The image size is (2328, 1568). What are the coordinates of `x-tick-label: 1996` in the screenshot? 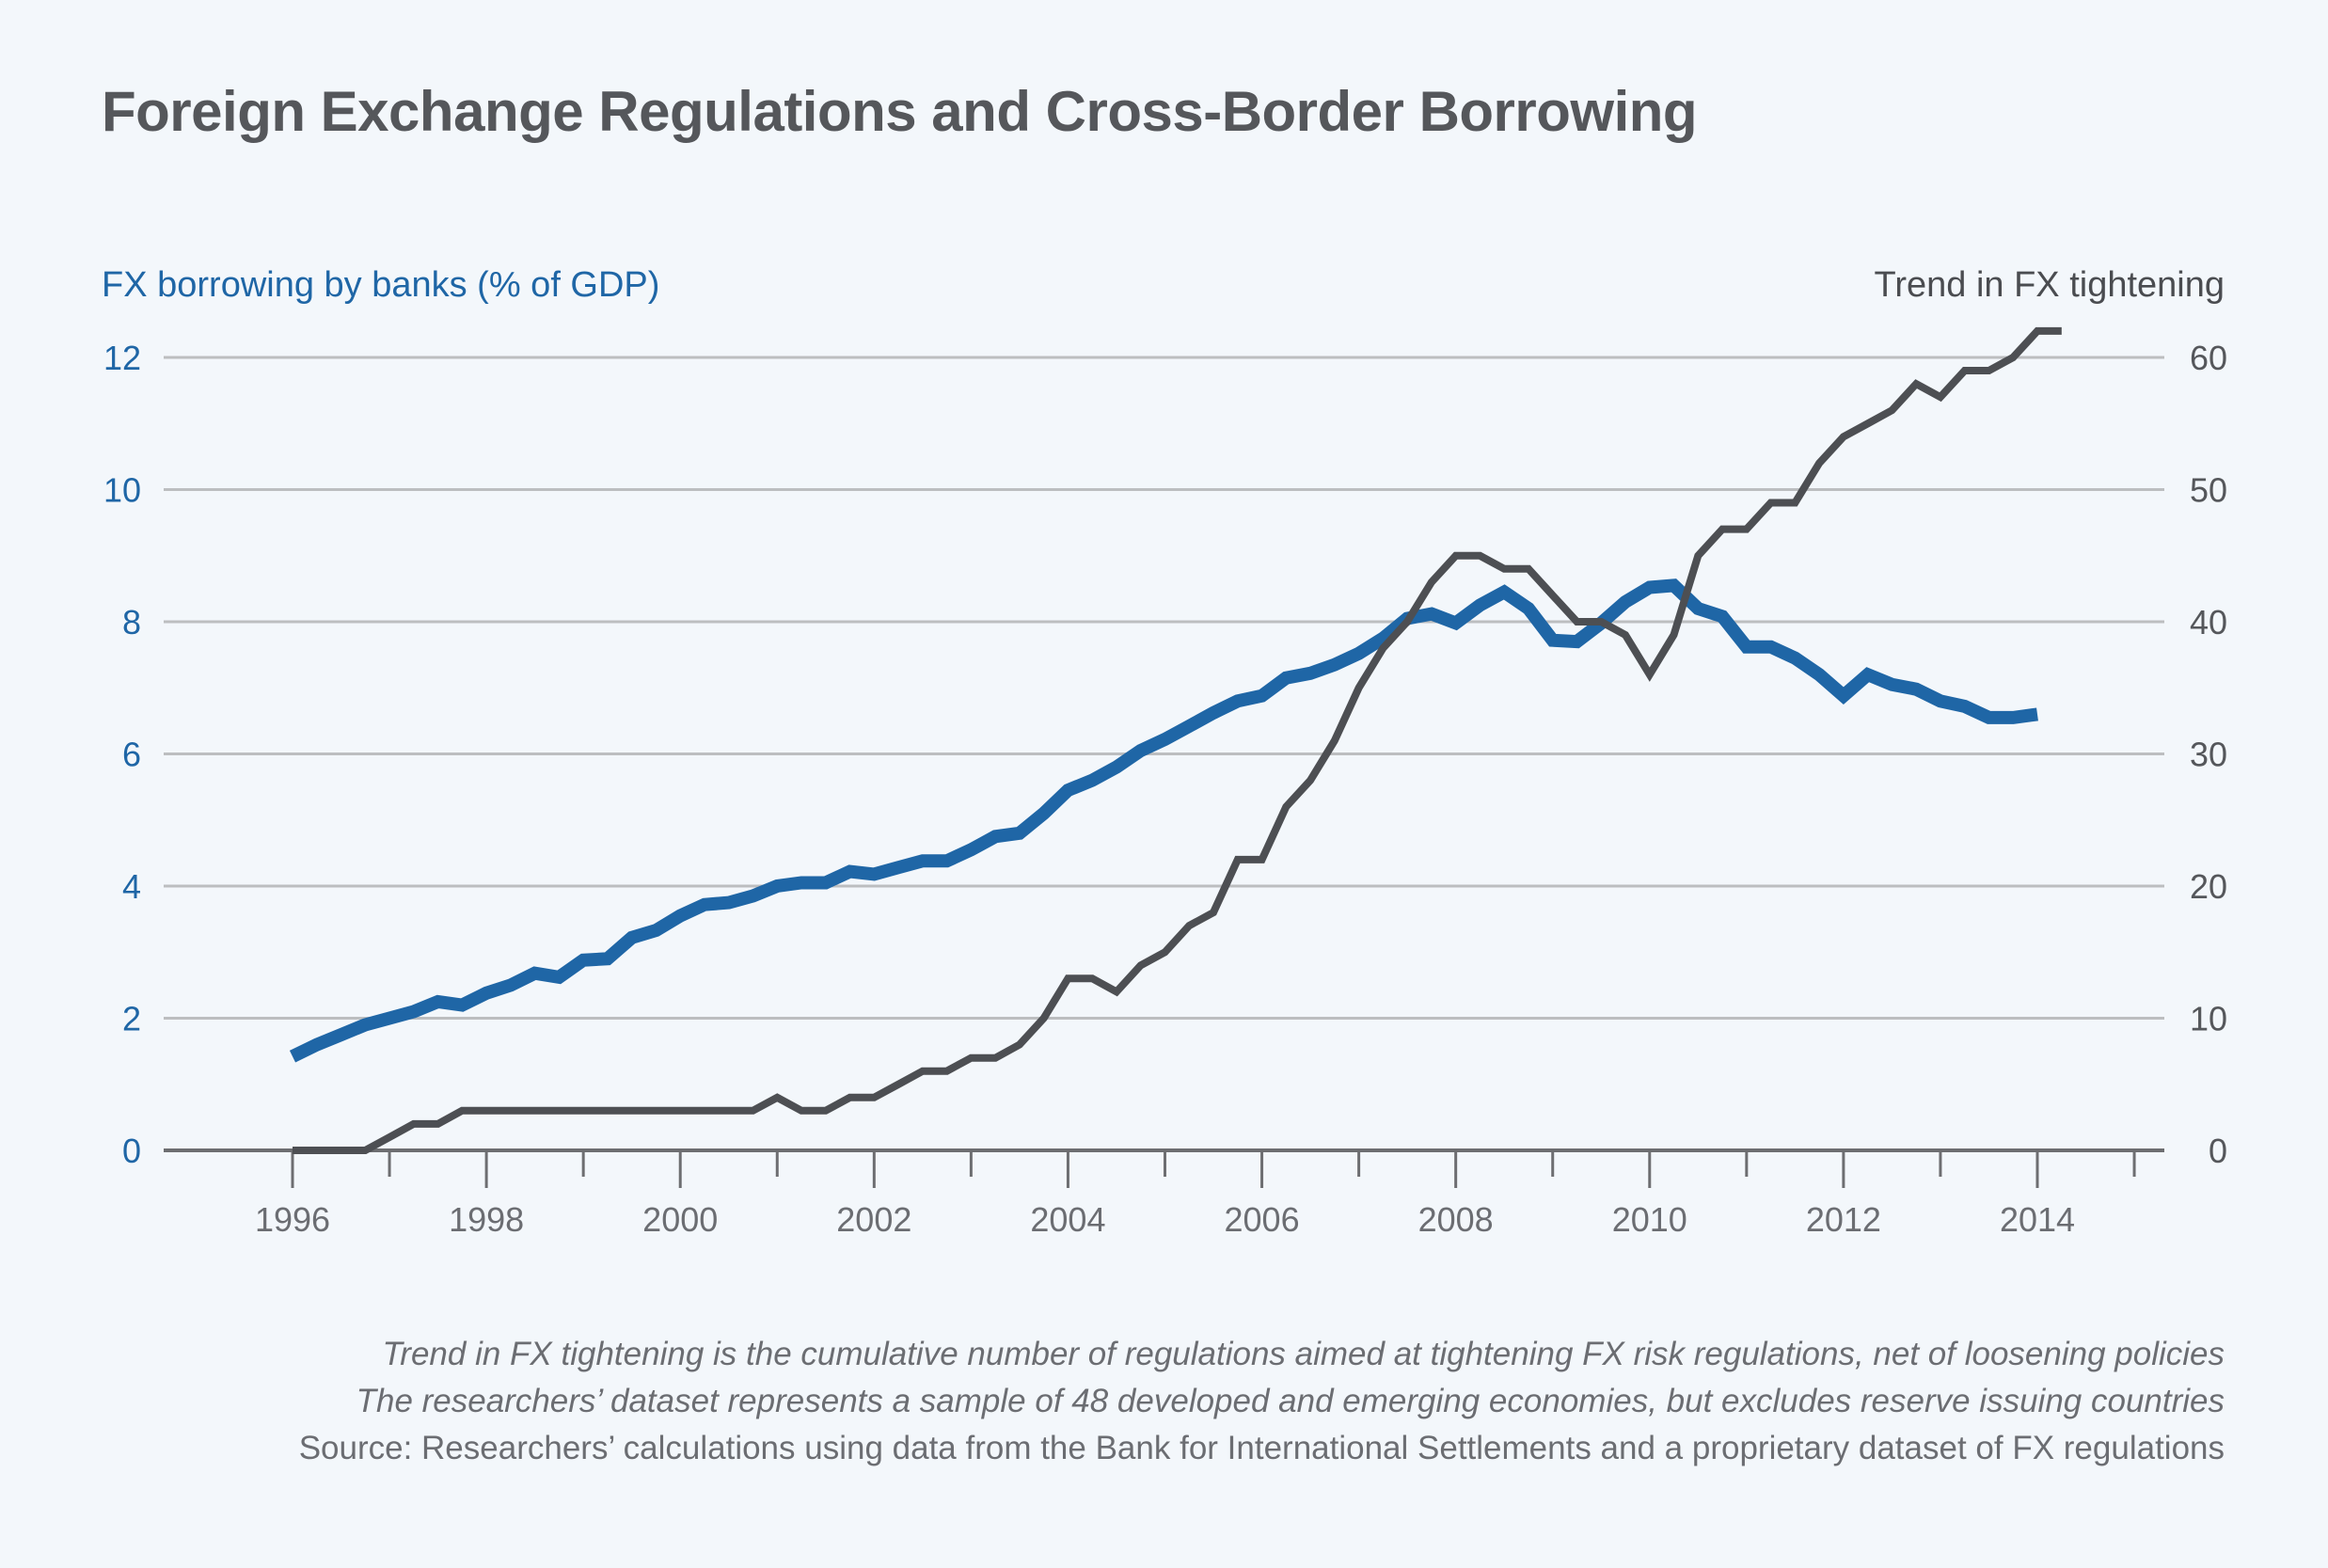 It's located at (292, 1219).